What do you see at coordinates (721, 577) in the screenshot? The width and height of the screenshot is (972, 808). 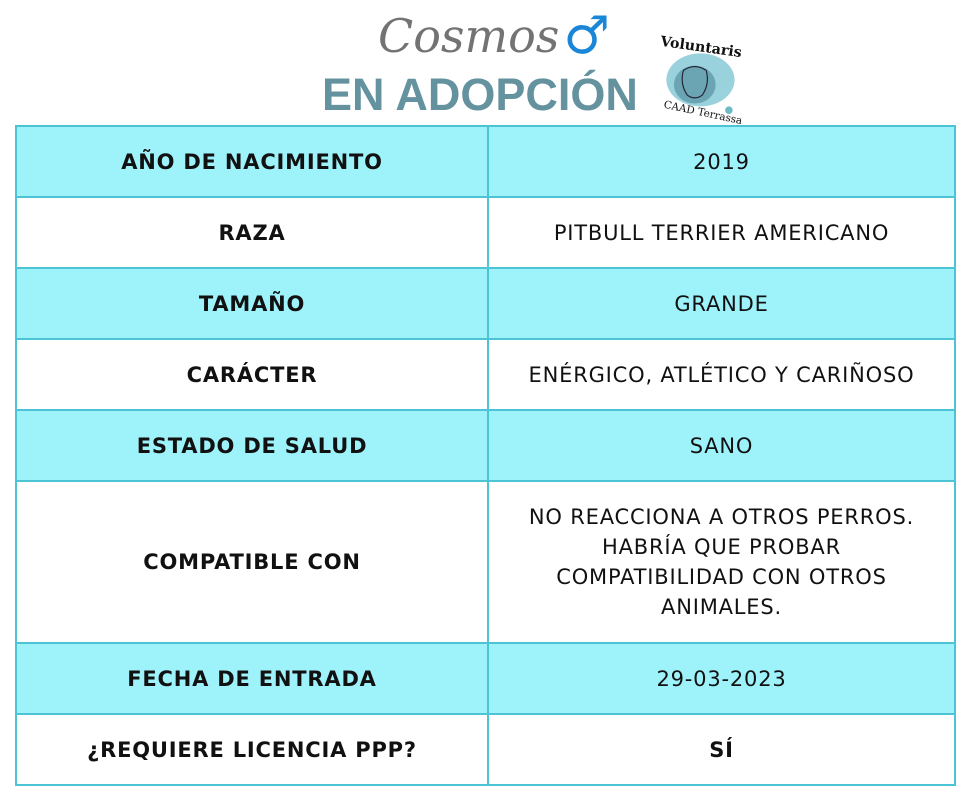 I see `value-line: COMPATIBILIDAD CON OTROS` at bounding box center [721, 577].